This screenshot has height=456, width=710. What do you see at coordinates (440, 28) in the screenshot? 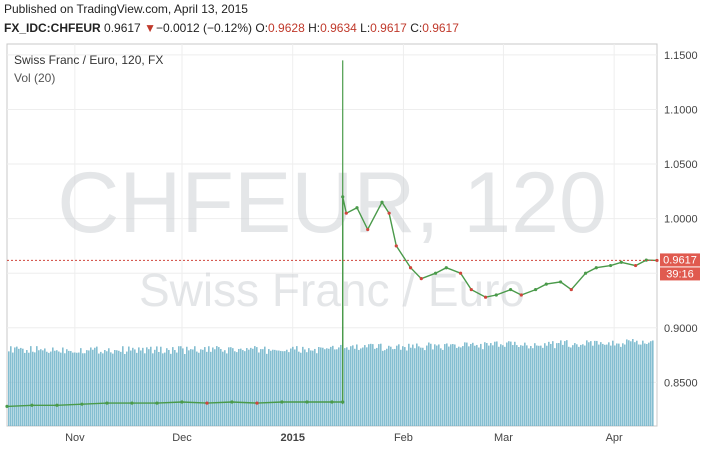
I see `close-value: 0.9617` at bounding box center [440, 28].